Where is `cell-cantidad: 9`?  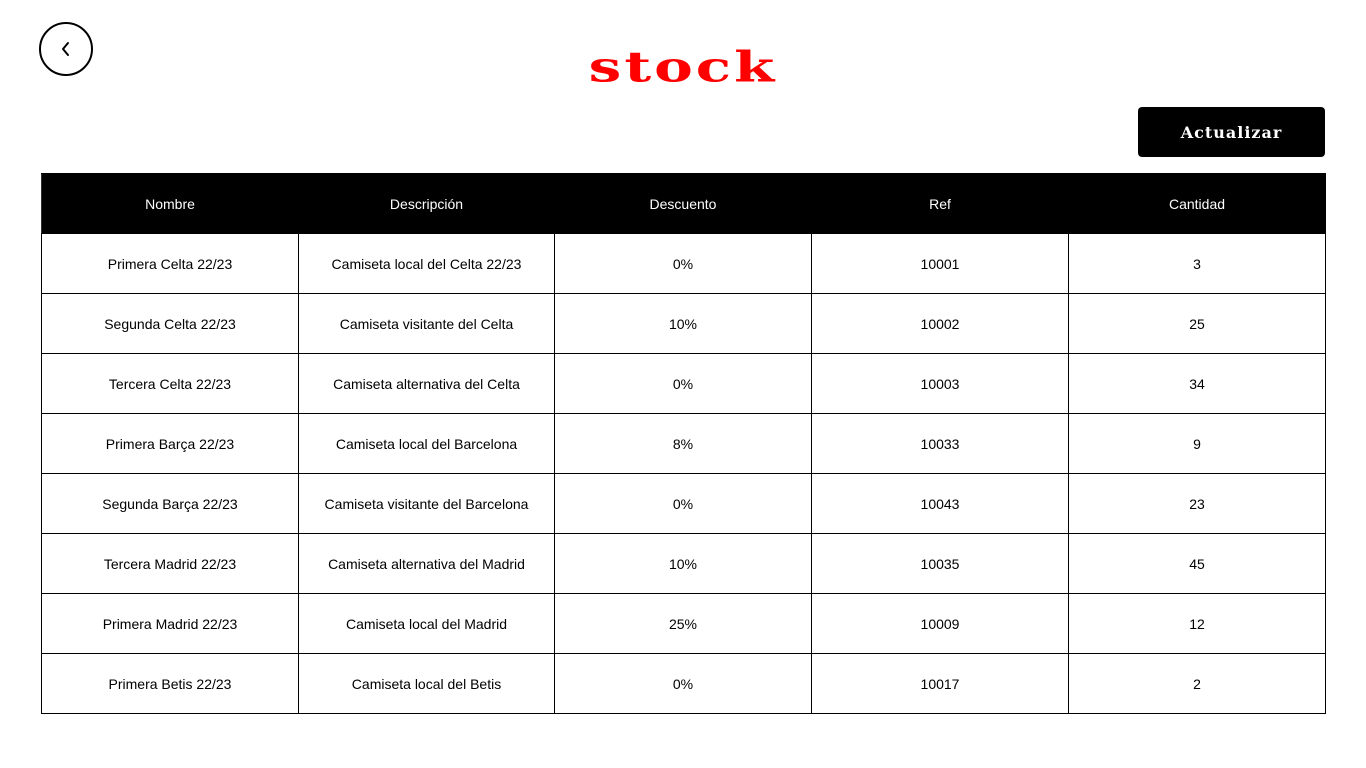 cell-cantidad: 9 is located at coordinates (1197, 443).